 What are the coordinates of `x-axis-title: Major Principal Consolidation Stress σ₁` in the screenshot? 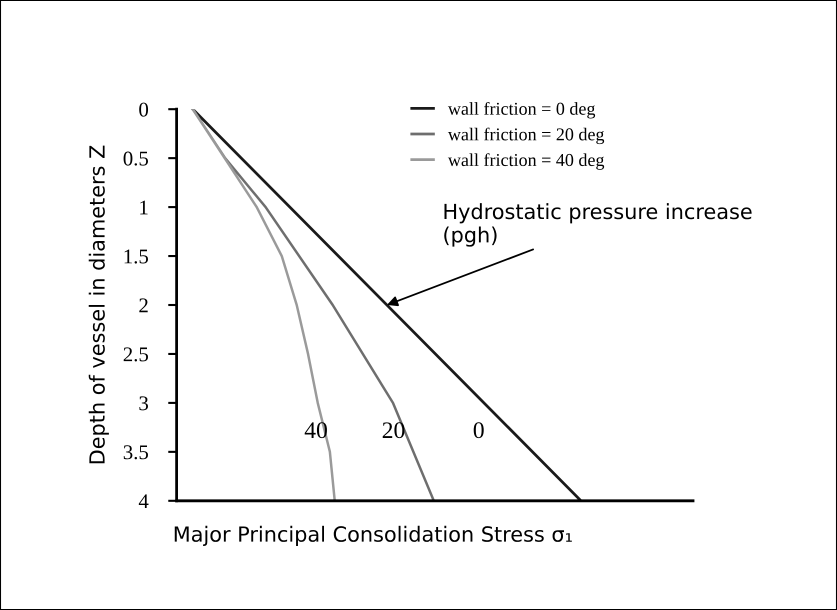 It's located at (373, 536).